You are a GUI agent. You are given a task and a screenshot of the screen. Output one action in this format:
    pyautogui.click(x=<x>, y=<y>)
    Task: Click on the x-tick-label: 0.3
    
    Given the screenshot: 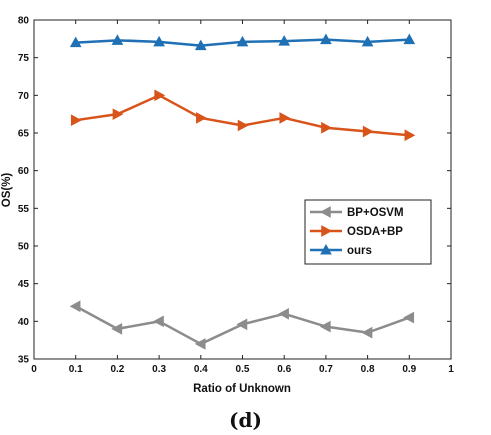 What is the action you would take?
    pyautogui.click(x=159, y=369)
    